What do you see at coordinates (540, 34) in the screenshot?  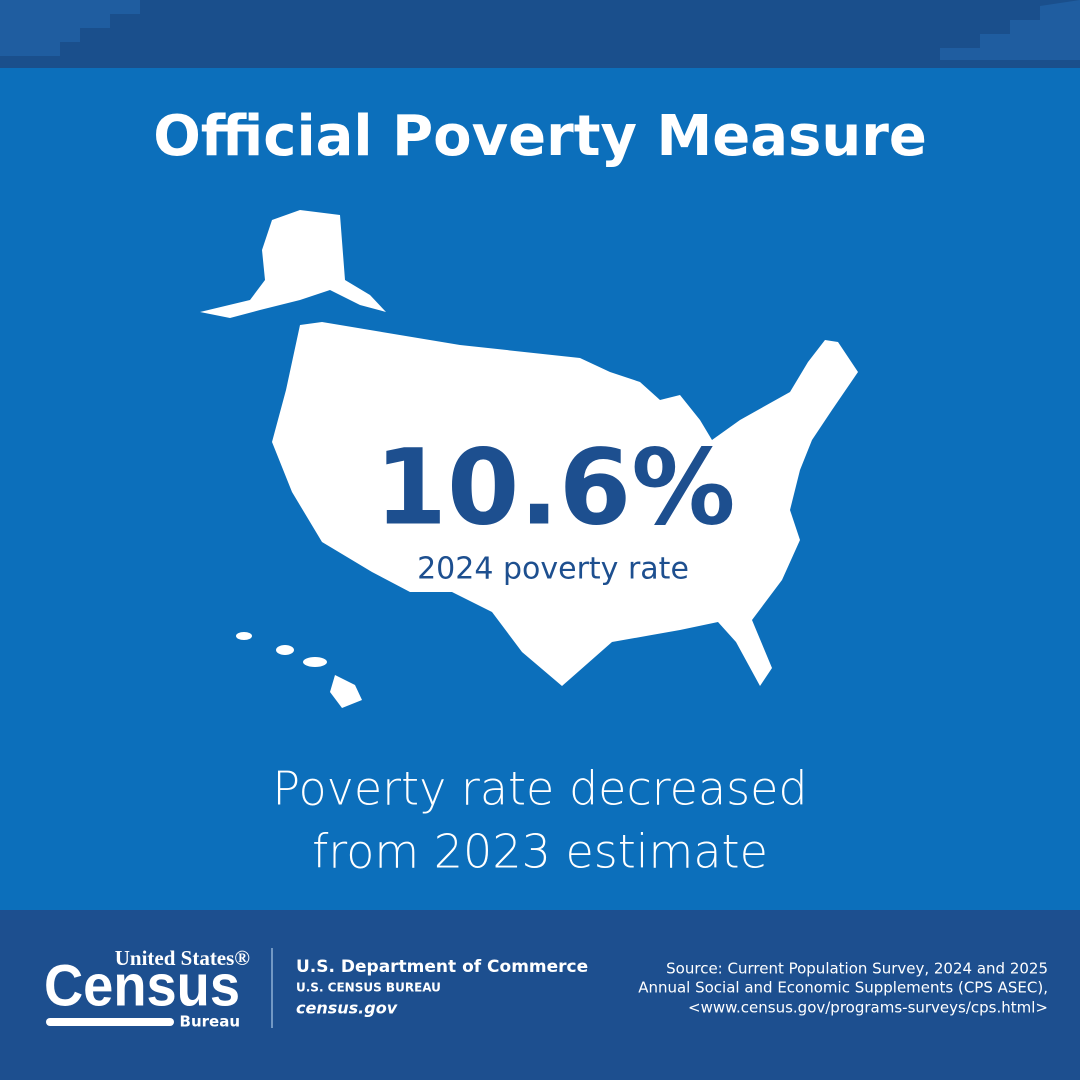 I see `top-band` at bounding box center [540, 34].